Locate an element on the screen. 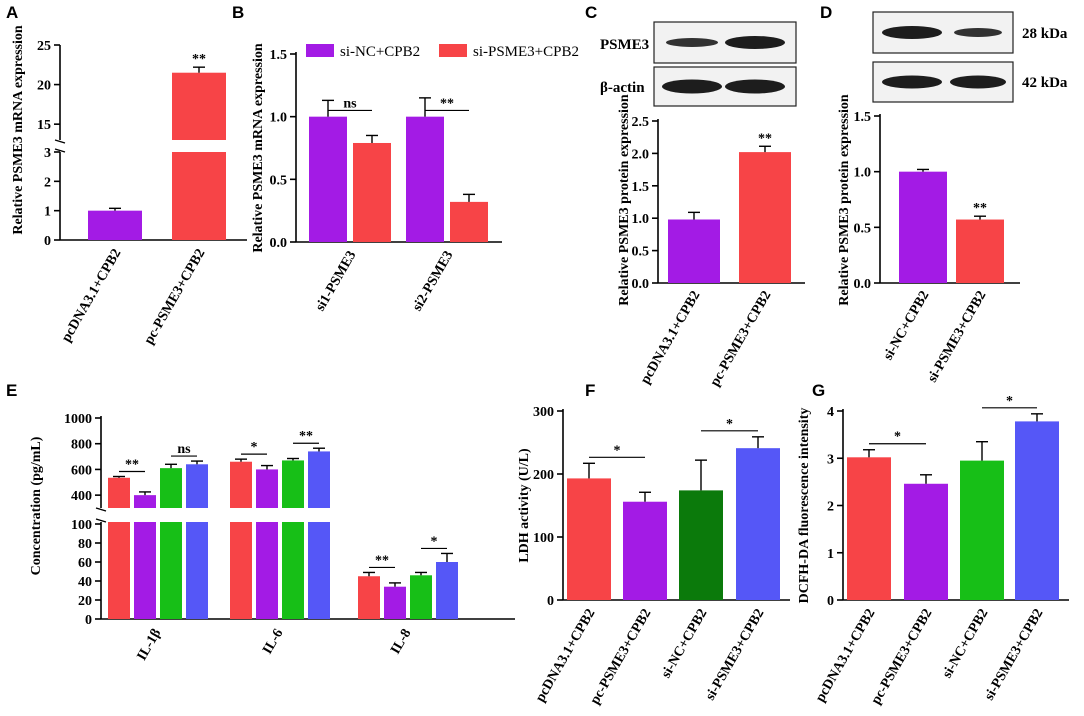 Image resolution: width=1084 pixels, height=716 pixels. y-axis-label: Relative PSME3 protein expression is located at coordinates (844, 200).